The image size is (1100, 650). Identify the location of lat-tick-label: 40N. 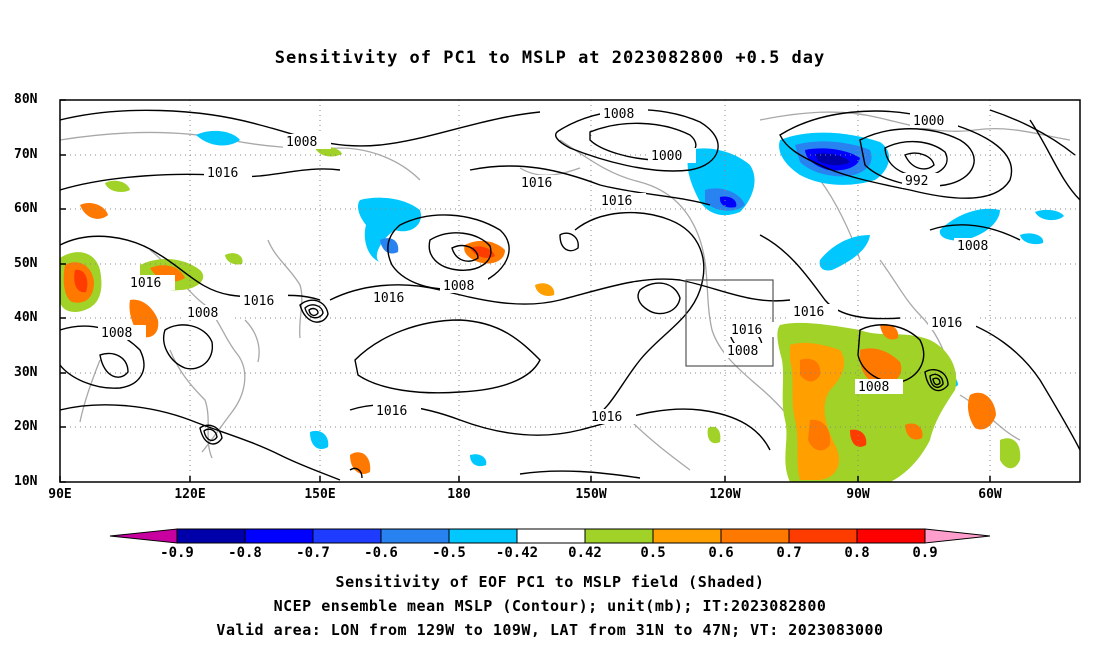
(26, 317).